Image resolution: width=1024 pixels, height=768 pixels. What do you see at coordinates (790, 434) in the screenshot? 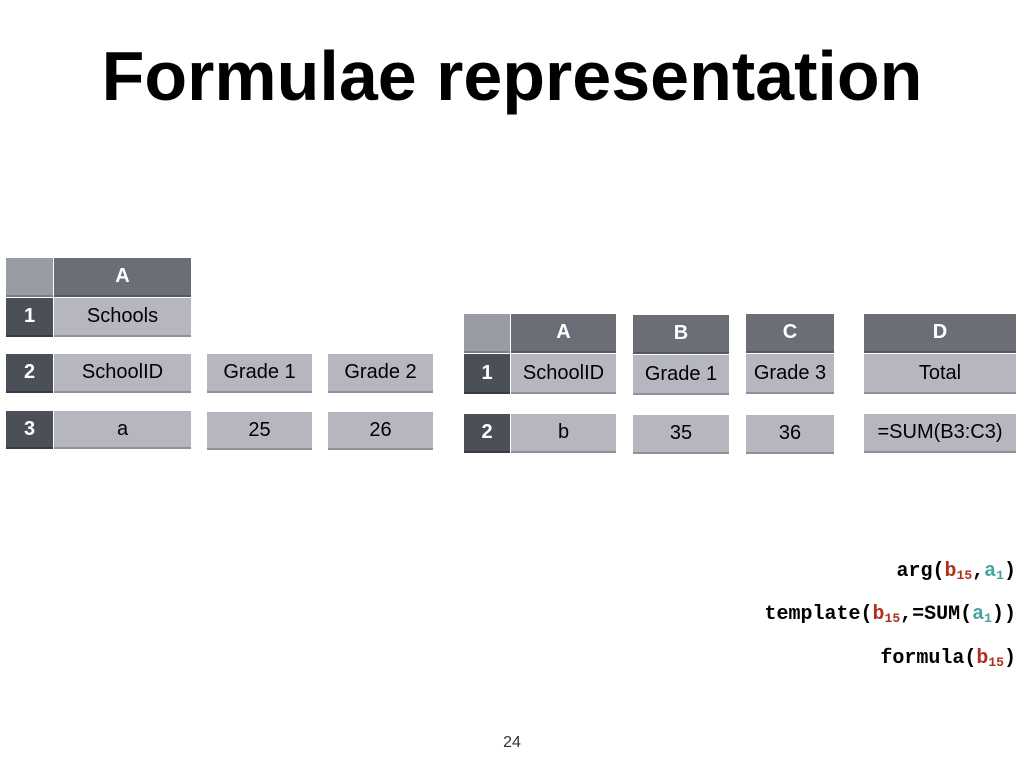
I see `cell-c2: 36` at bounding box center [790, 434].